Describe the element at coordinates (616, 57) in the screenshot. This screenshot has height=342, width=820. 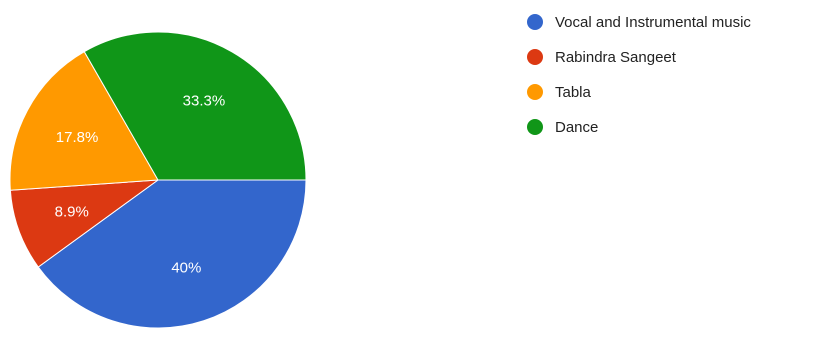
I see `legend-label-rabindra-sangeet: Rabindra Sangeet` at that location.